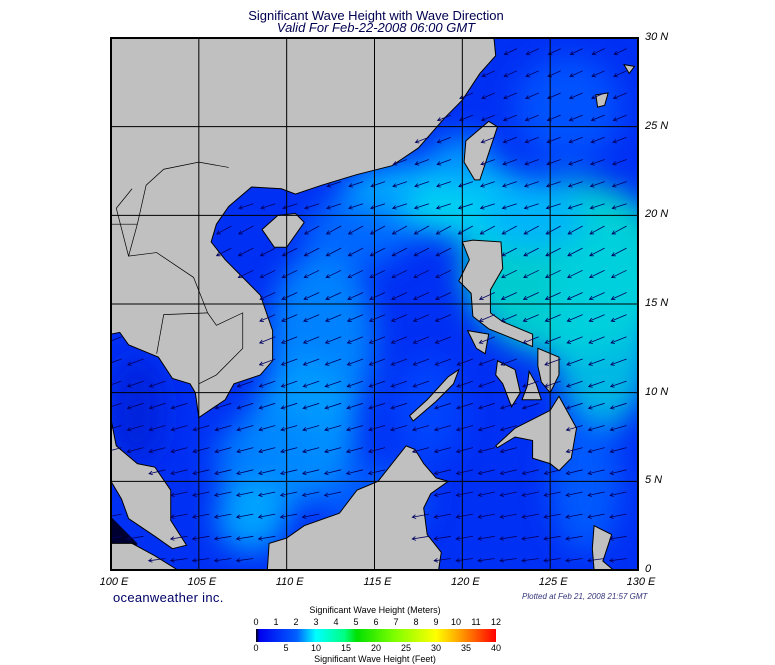 The height and width of the screenshot is (665, 775). I want to click on colorbar-tick-meters: 12, so click(495, 622).